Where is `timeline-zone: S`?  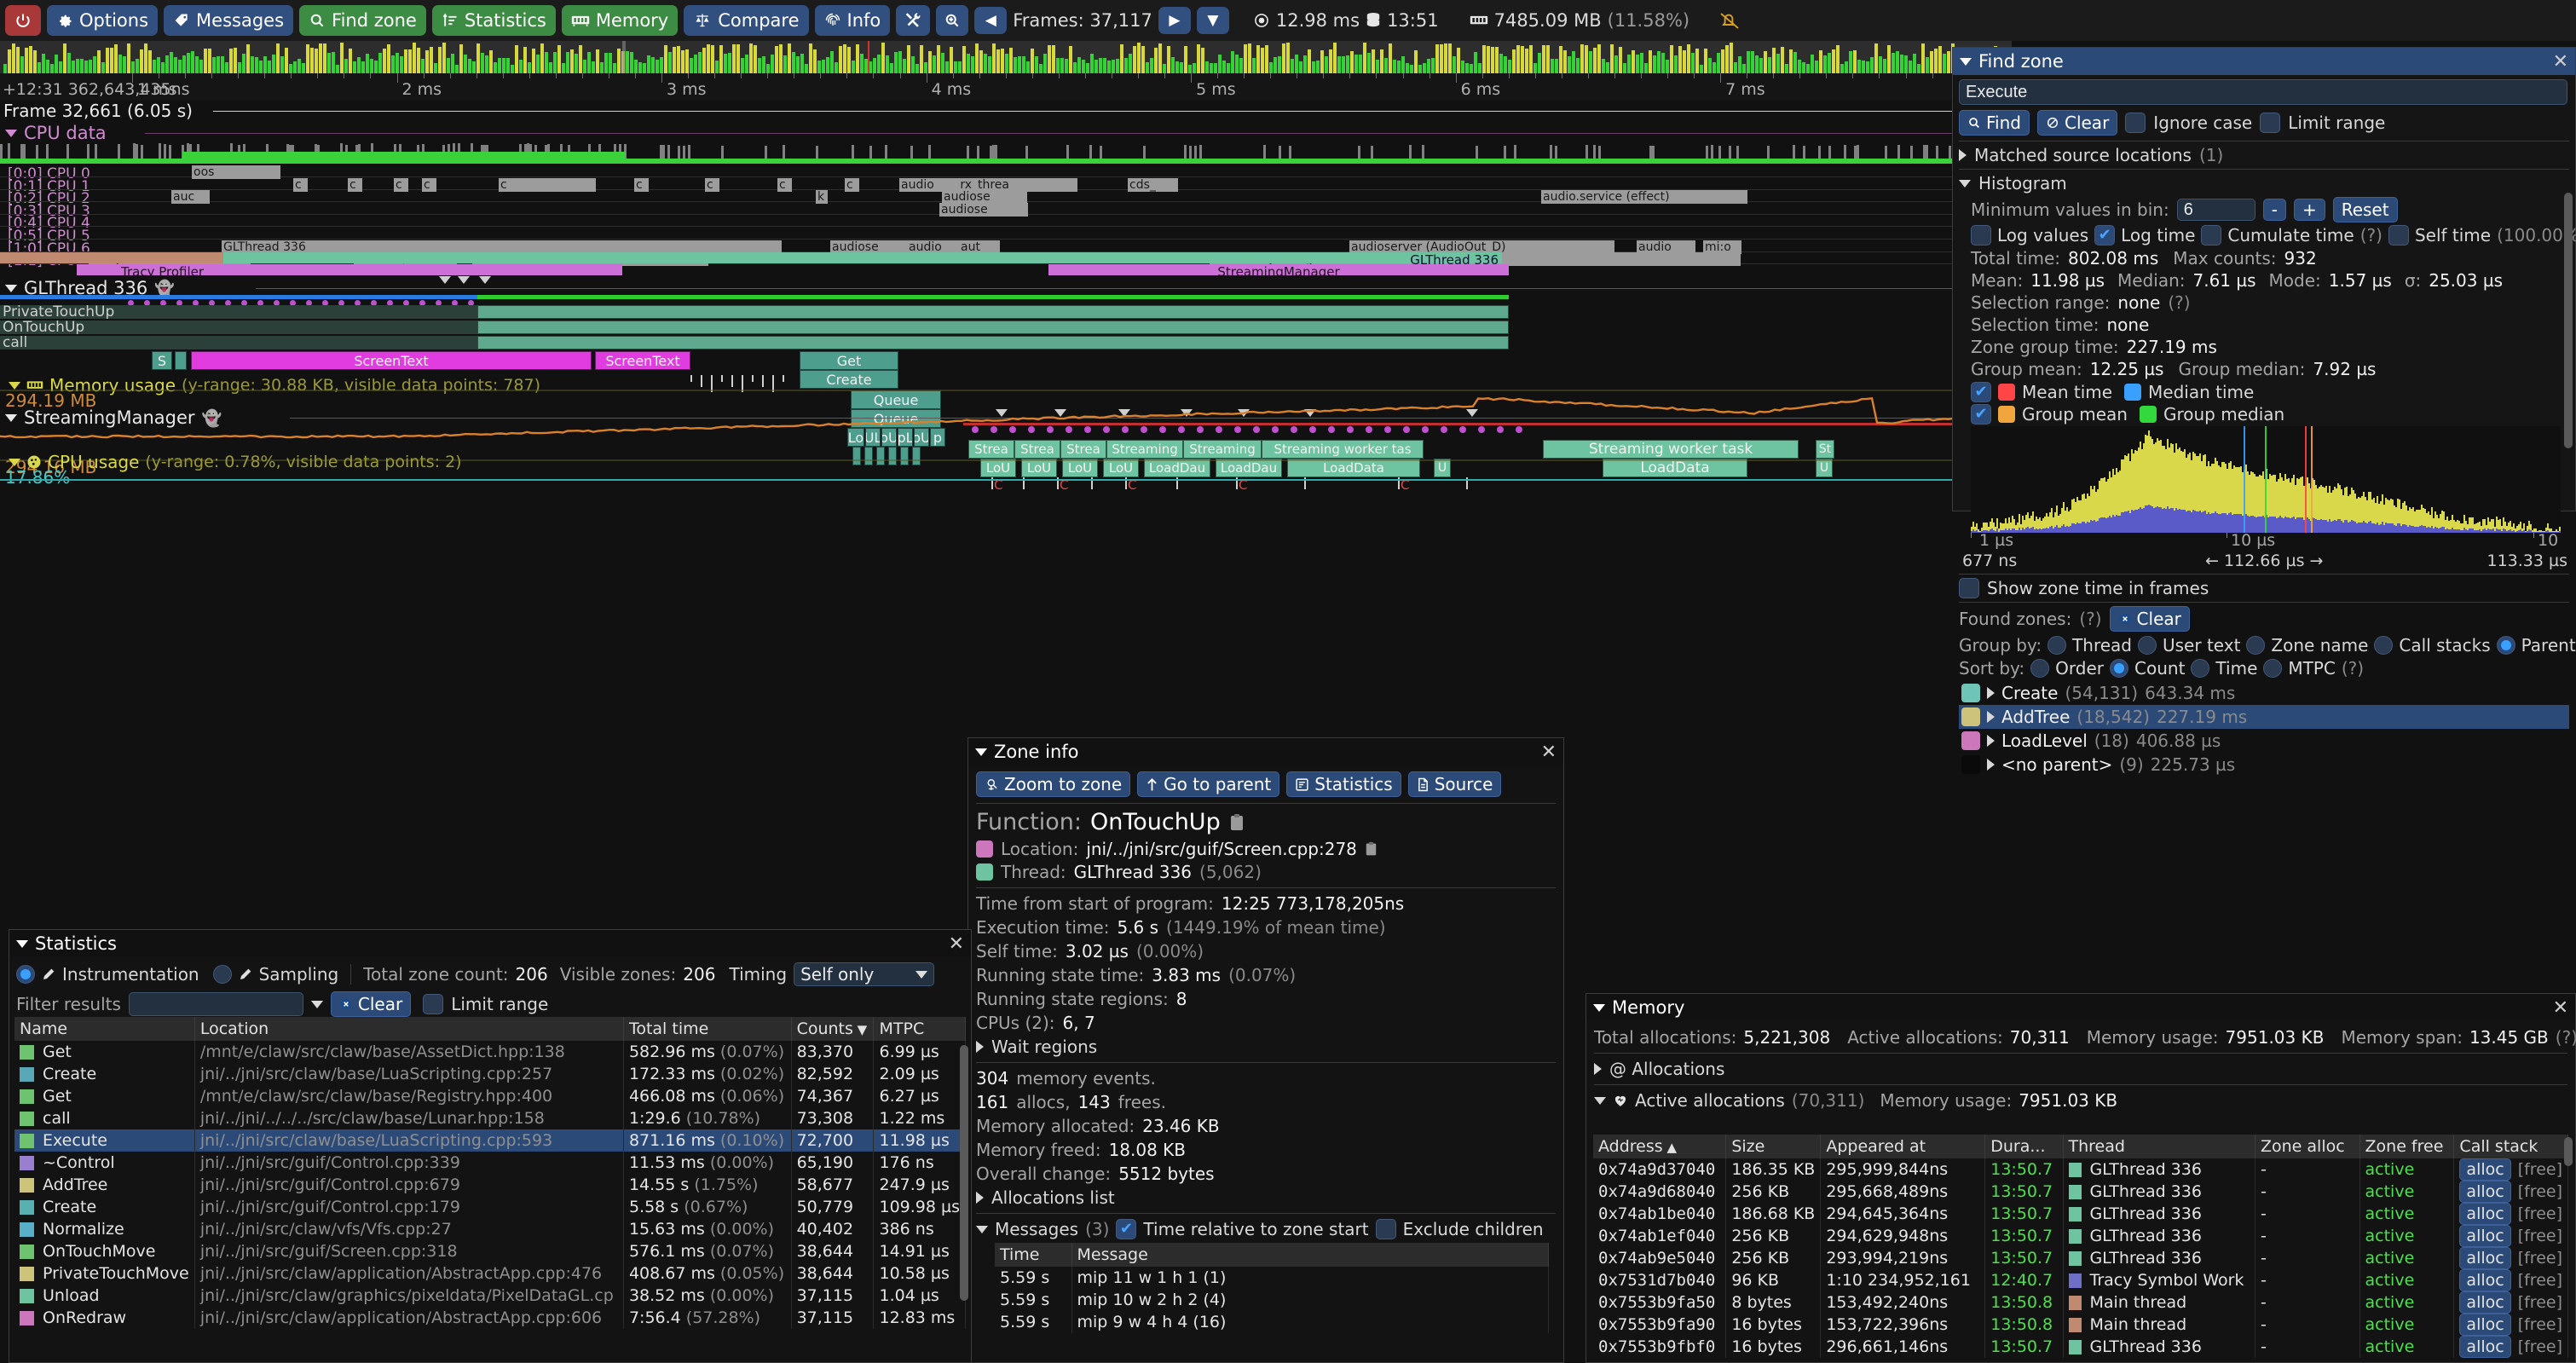
timeline-zone: S is located at coordinates (162, 360).